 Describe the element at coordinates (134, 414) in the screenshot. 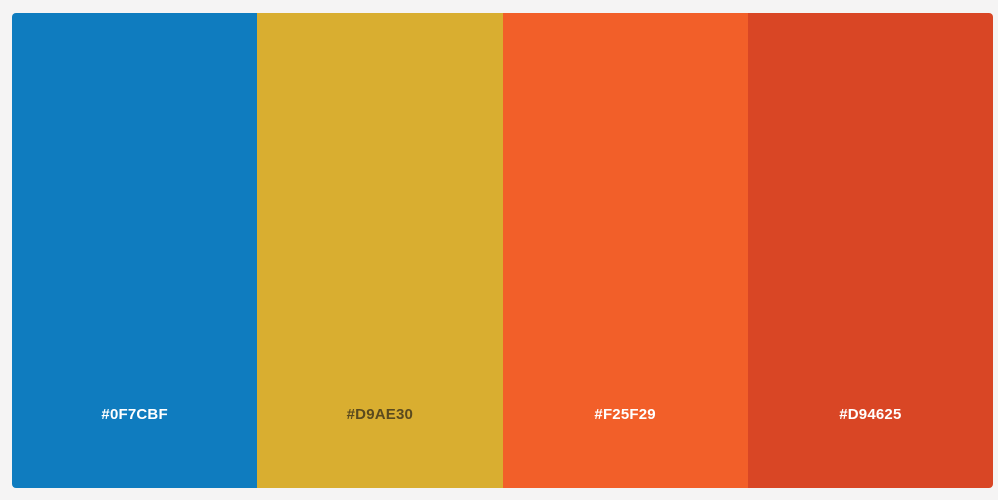

I see `swatch-hex-label: #0F7CBF` at that location.